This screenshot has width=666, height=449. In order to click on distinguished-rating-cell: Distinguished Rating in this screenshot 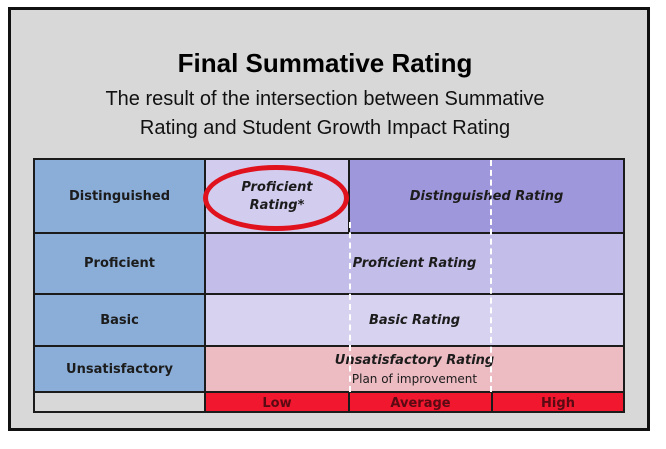, I will do `click(486, 196)`.